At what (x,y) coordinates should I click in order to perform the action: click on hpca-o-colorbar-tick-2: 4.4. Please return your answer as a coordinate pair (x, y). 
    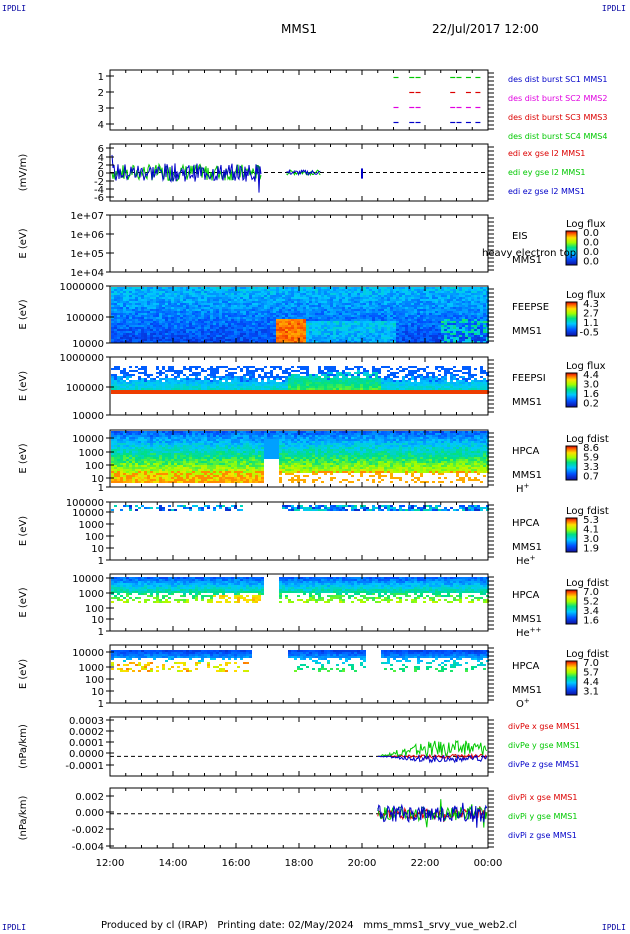
    Looking at the image, I should click on (591, 682).